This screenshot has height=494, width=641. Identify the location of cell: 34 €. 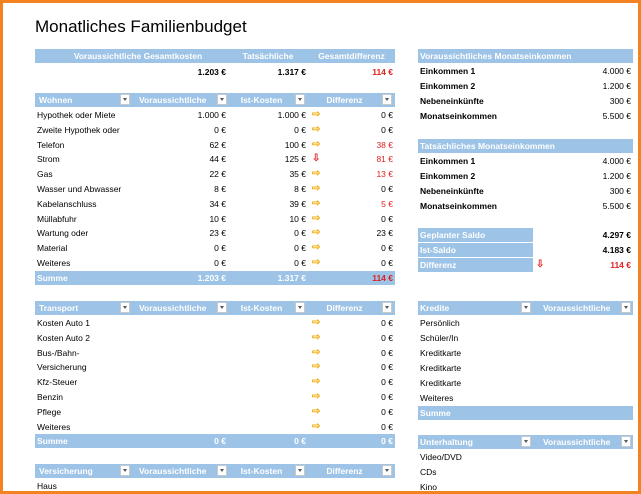
(217, 203).